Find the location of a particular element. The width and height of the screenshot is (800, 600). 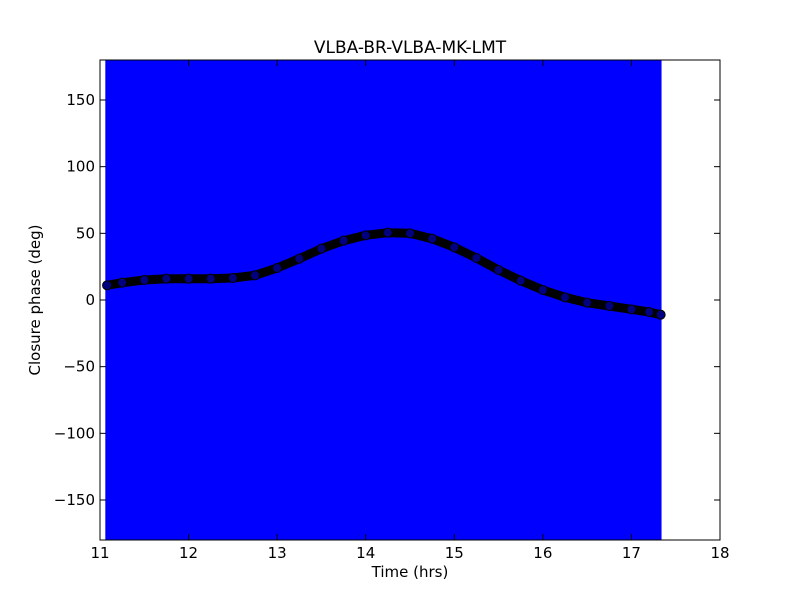

y-tick-label: 0 is located at coordinates (90, 300).